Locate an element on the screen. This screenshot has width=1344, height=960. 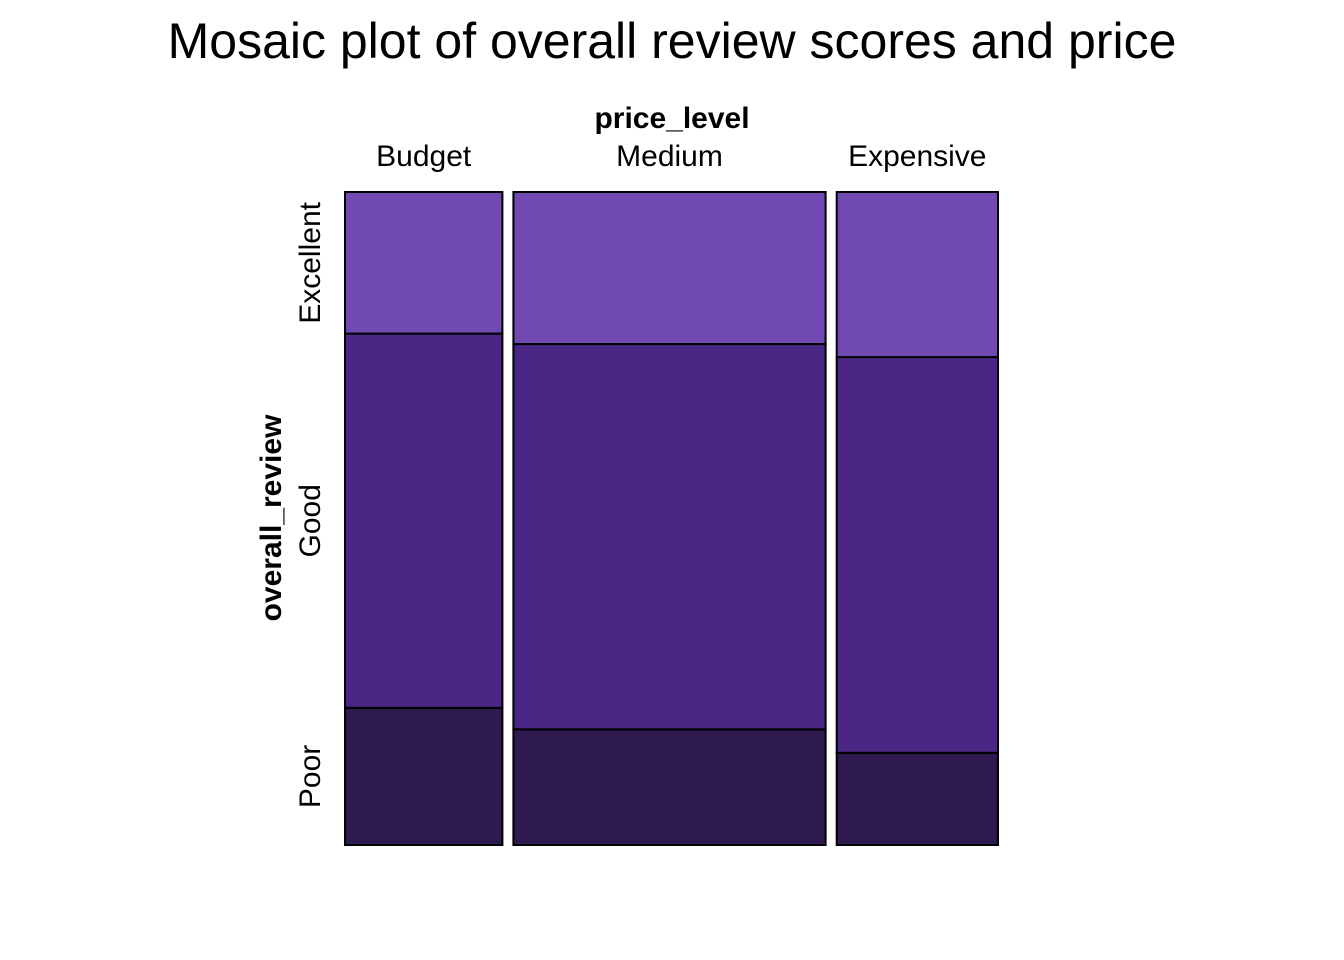
tile-expensive-good is located at coordinates (917, 555).